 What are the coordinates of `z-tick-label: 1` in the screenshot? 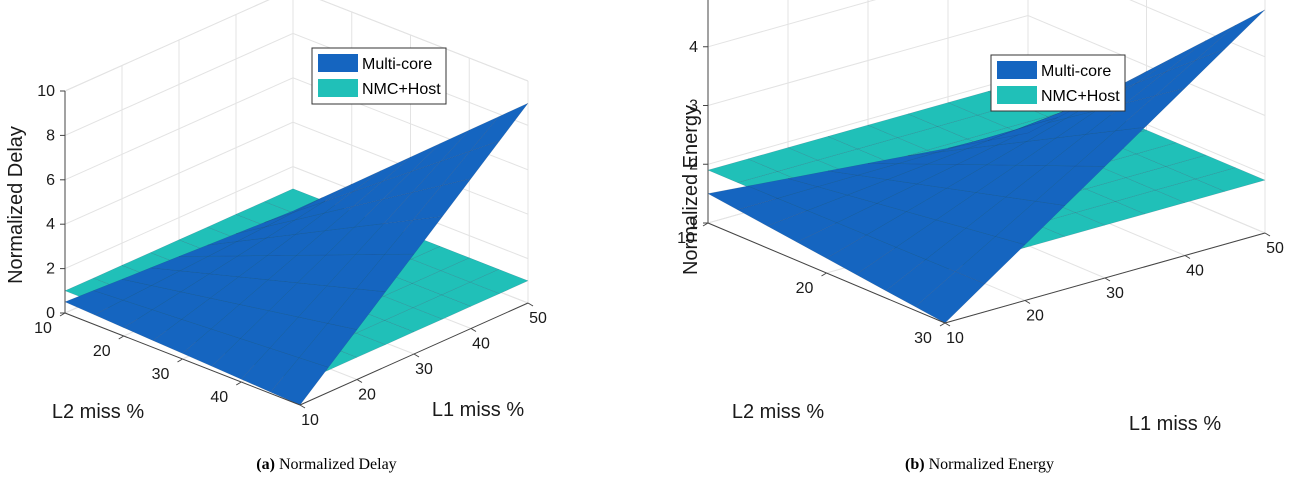 It's located at (693, 223).